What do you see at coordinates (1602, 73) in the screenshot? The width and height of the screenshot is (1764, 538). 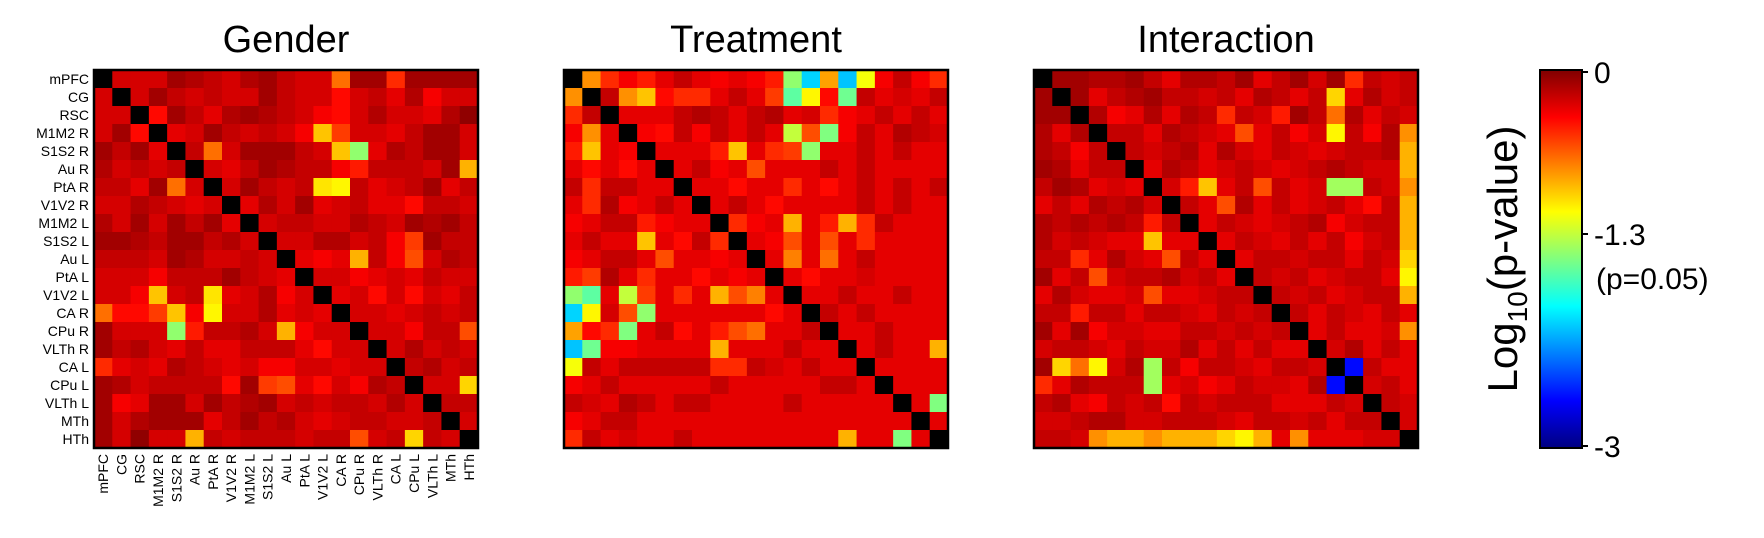 I see `colorbar-tick-0: 0` at bounding box center [1602, 73].